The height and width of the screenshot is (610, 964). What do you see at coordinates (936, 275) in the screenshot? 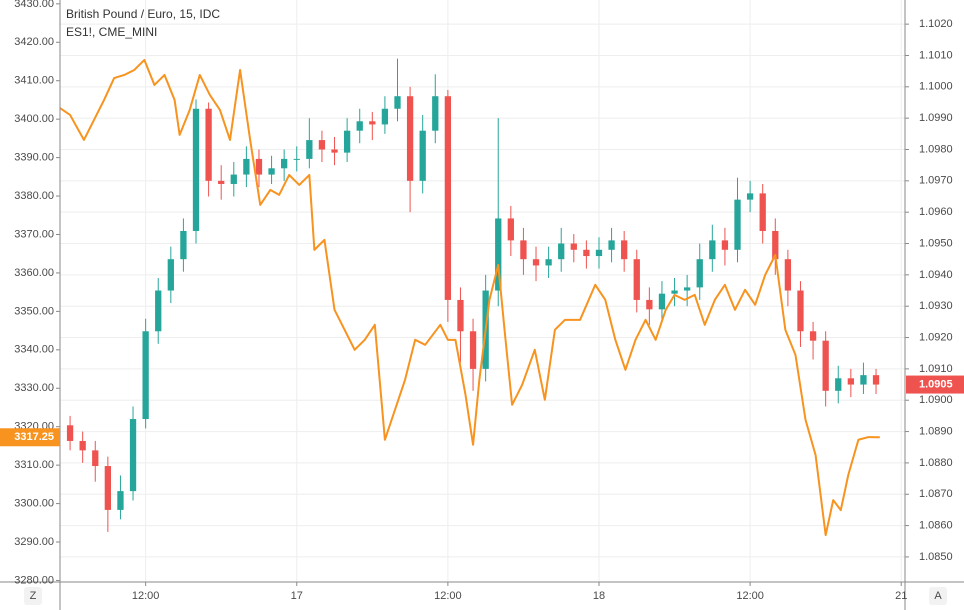
I see `y2-tick-label: 1.0940` at bounding box center [936, 275].